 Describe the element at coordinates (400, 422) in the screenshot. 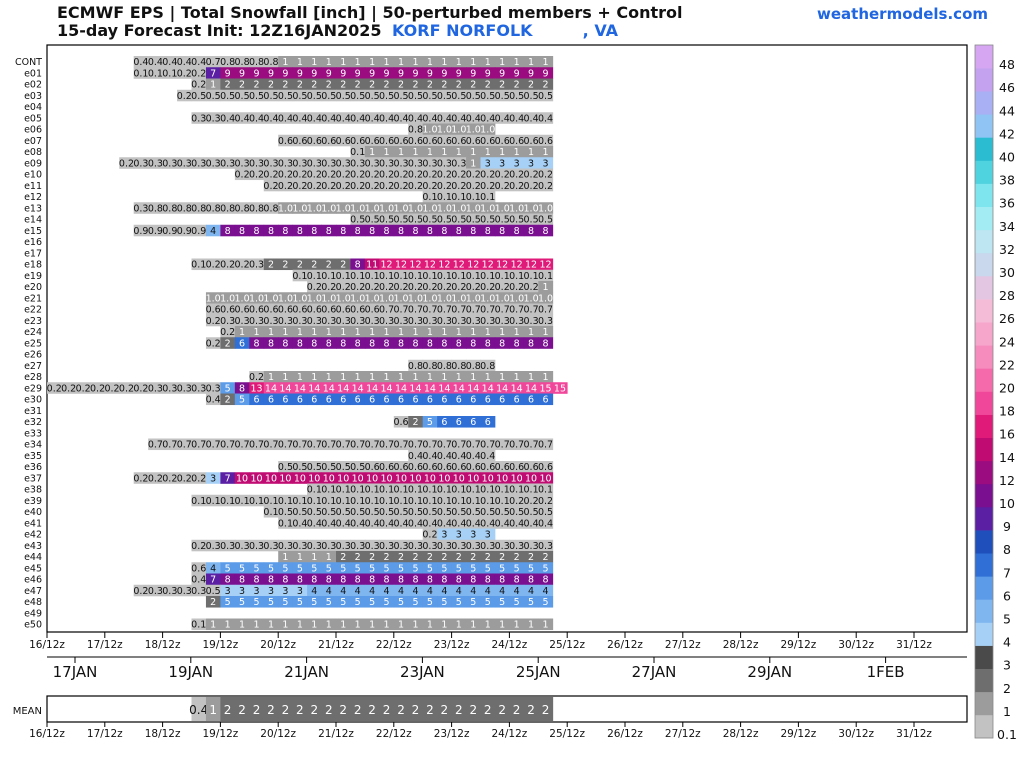

I see `member-e32-value-label: 0.6` at that location.